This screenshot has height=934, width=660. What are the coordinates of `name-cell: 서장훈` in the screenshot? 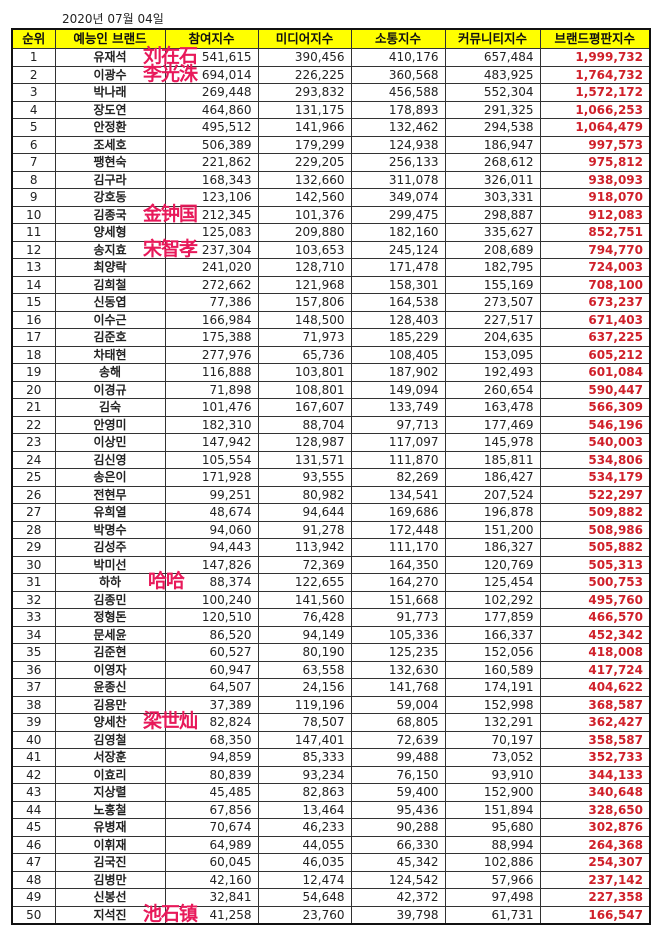 It's located at (110, 757).